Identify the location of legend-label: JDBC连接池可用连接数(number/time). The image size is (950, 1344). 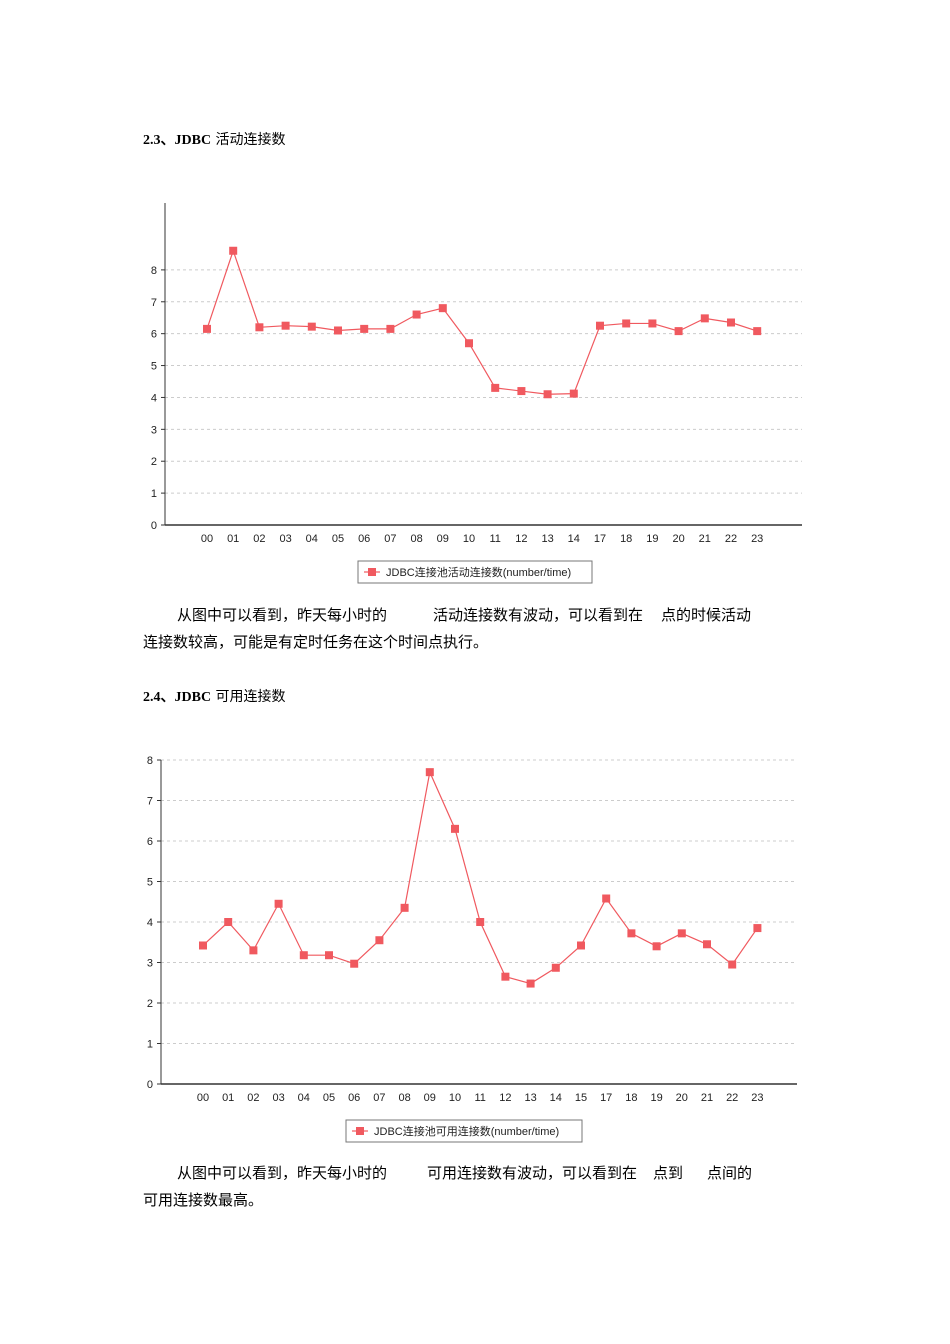
(466, 1131).